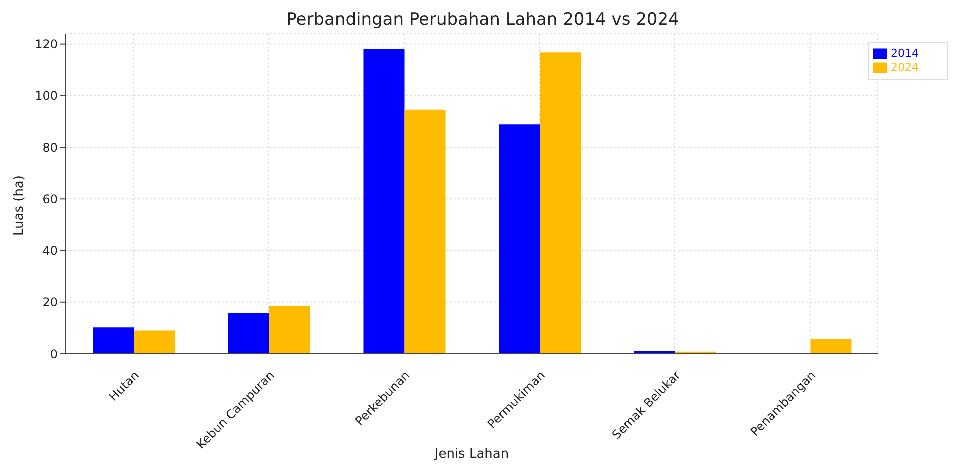 The image size is (966, 476). Describe the element at coordinates (905, 53) in the screenshot. I see `legend-label: 2014` at that location.